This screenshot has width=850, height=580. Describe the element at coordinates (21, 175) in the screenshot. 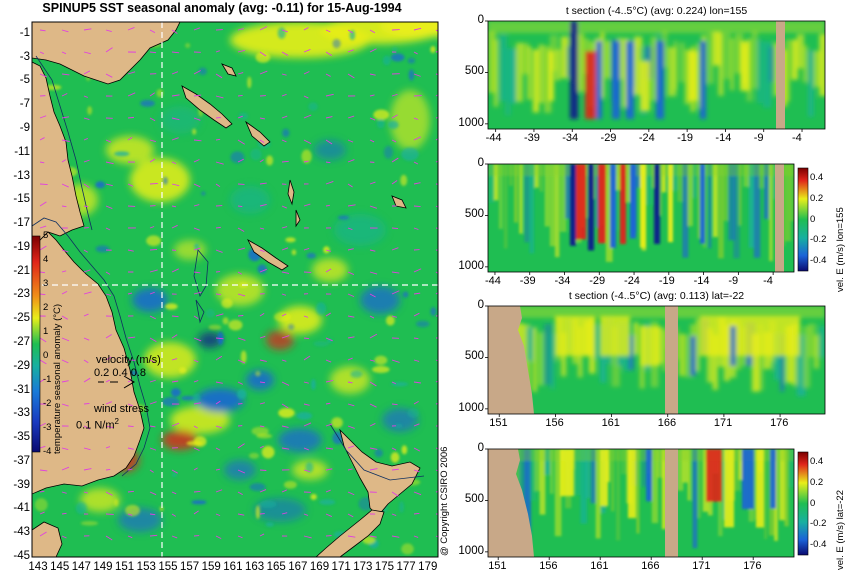

I see `map-y-tick-label: -13` at that location.